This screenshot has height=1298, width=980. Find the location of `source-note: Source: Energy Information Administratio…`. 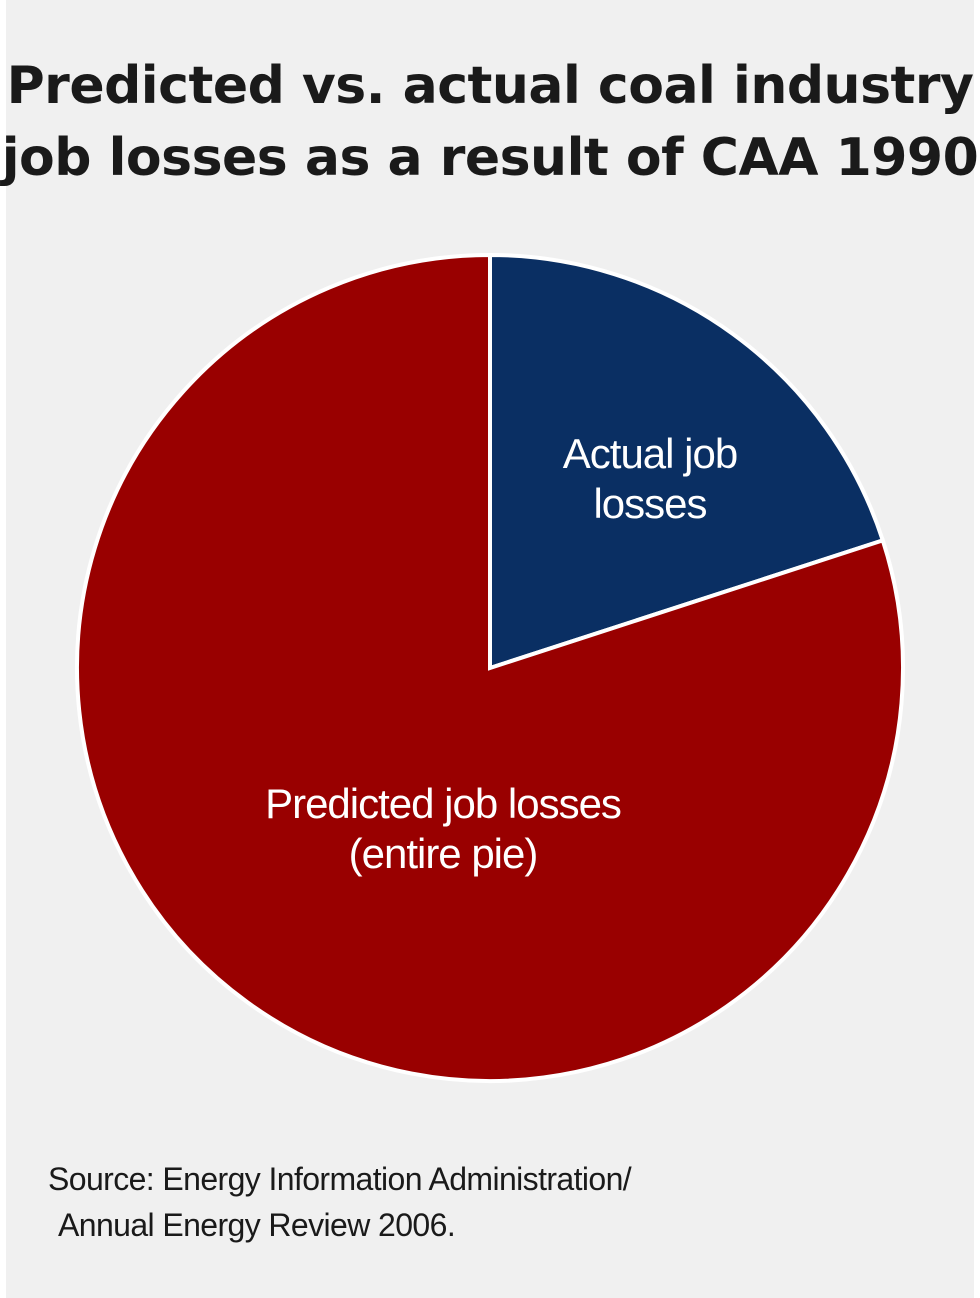

source-note: Source: Energy Information Administratio… is located at coordinates (340, 1202).